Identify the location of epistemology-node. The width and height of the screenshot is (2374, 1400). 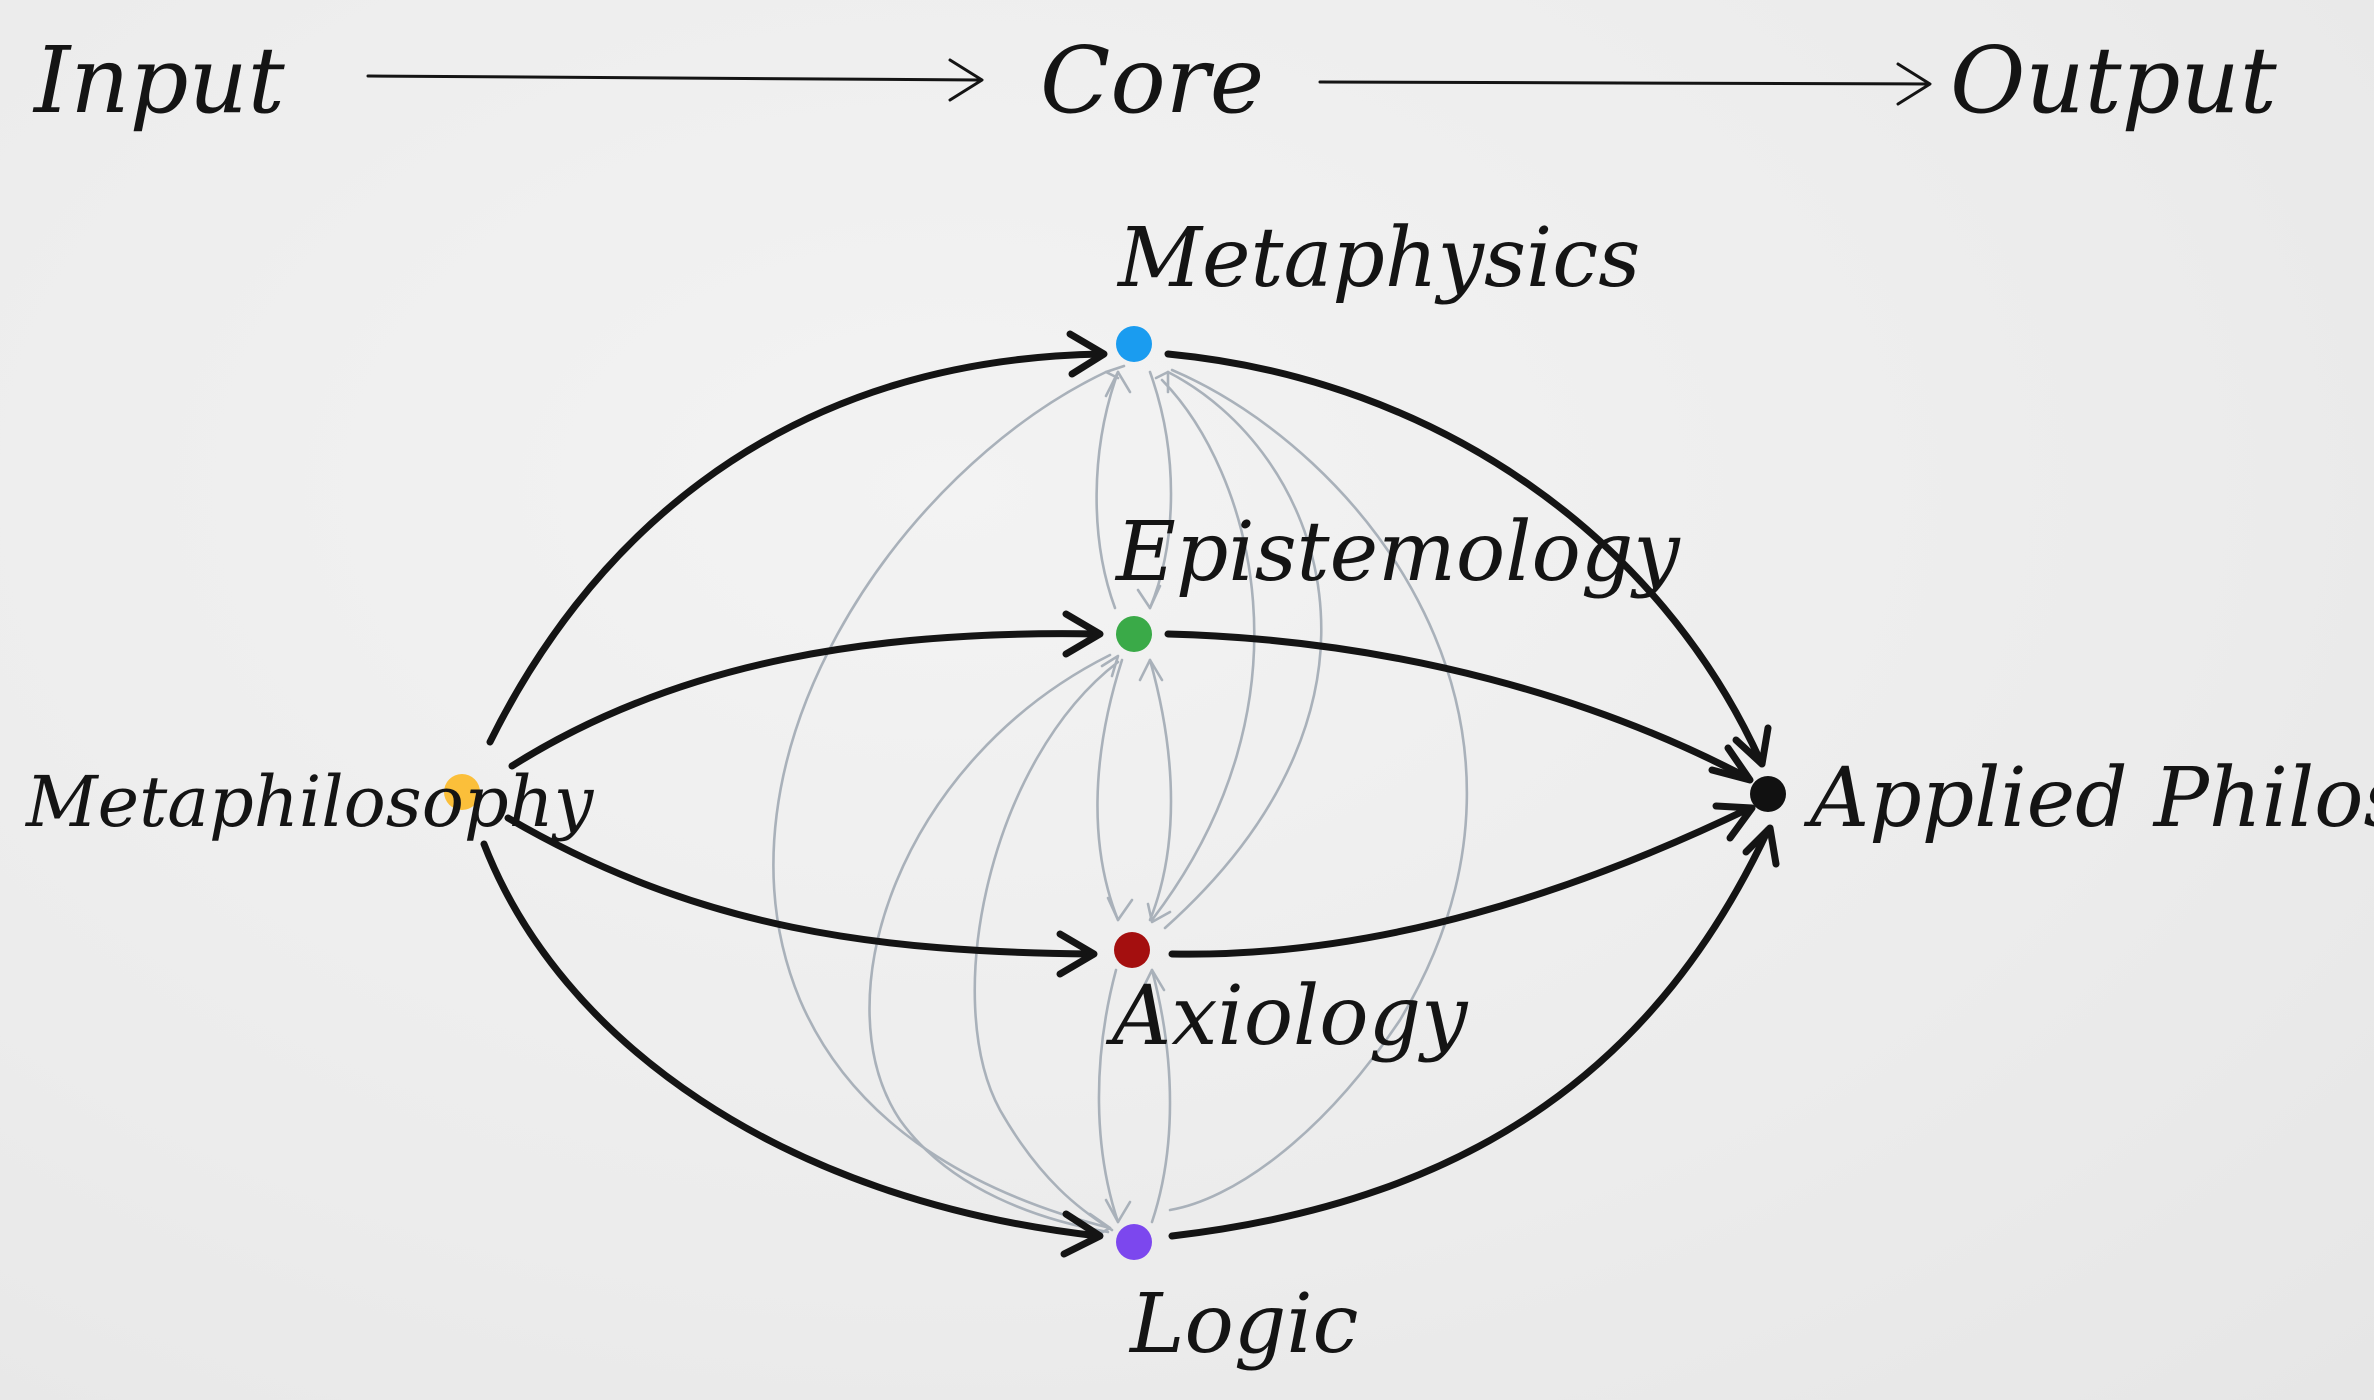
(1134, 634).